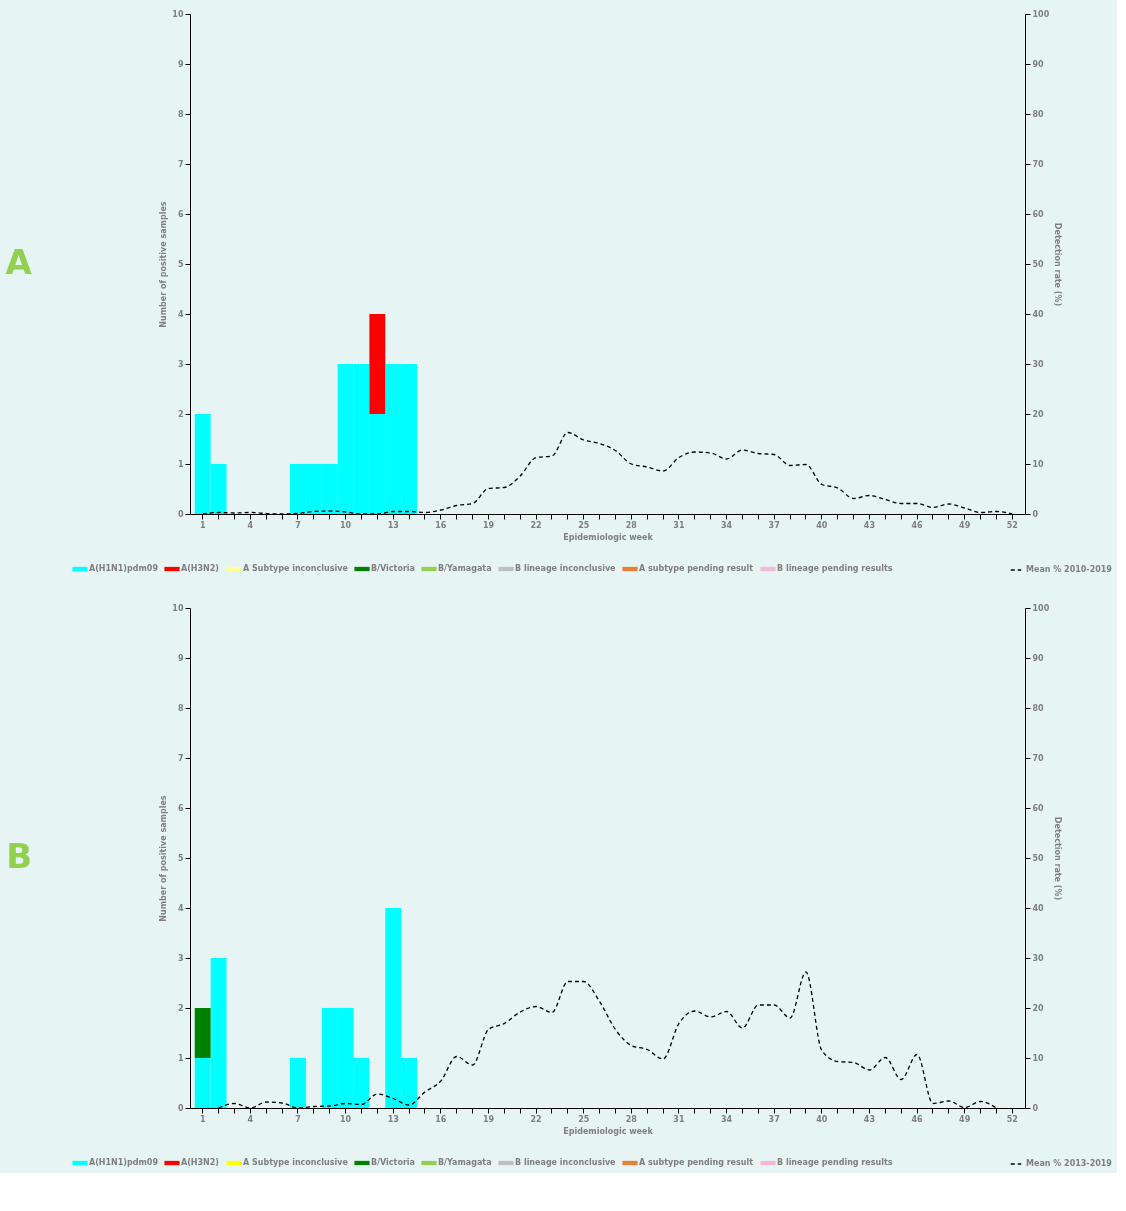  What do you see at coordinates (1058, 264) in the screenshot?
I see `y2-axis-title: Detection rate (%)` at bounding box center [1058, 264].